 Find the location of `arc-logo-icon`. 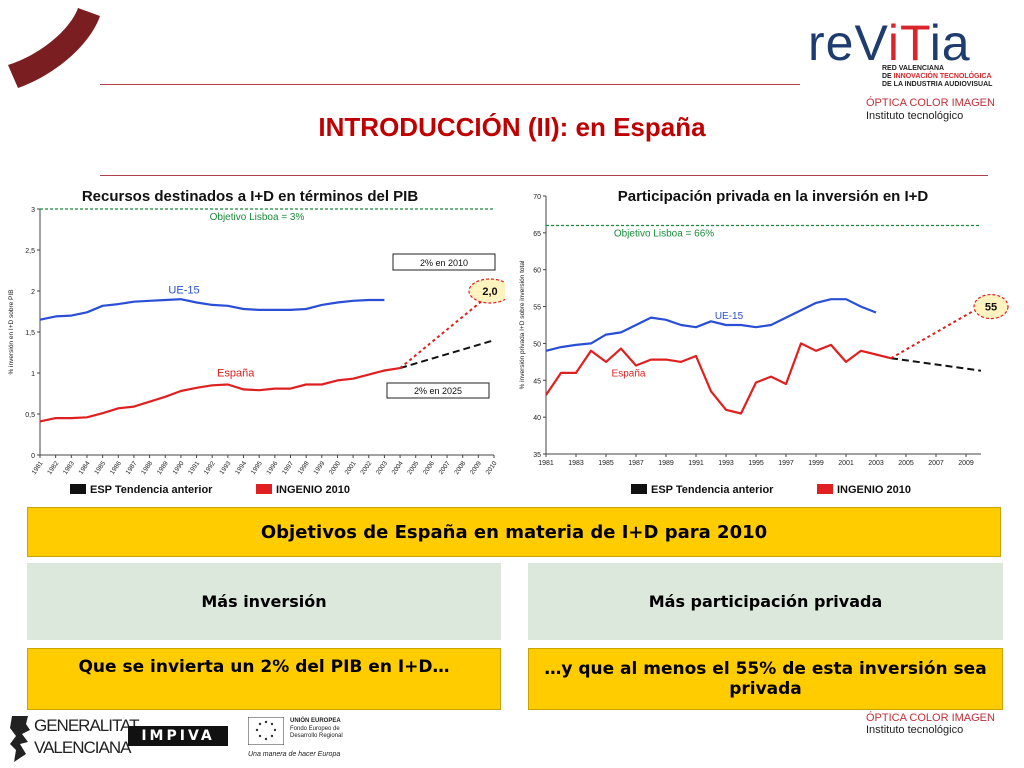

arc-logo-icon is located at coordinates (54, 48).